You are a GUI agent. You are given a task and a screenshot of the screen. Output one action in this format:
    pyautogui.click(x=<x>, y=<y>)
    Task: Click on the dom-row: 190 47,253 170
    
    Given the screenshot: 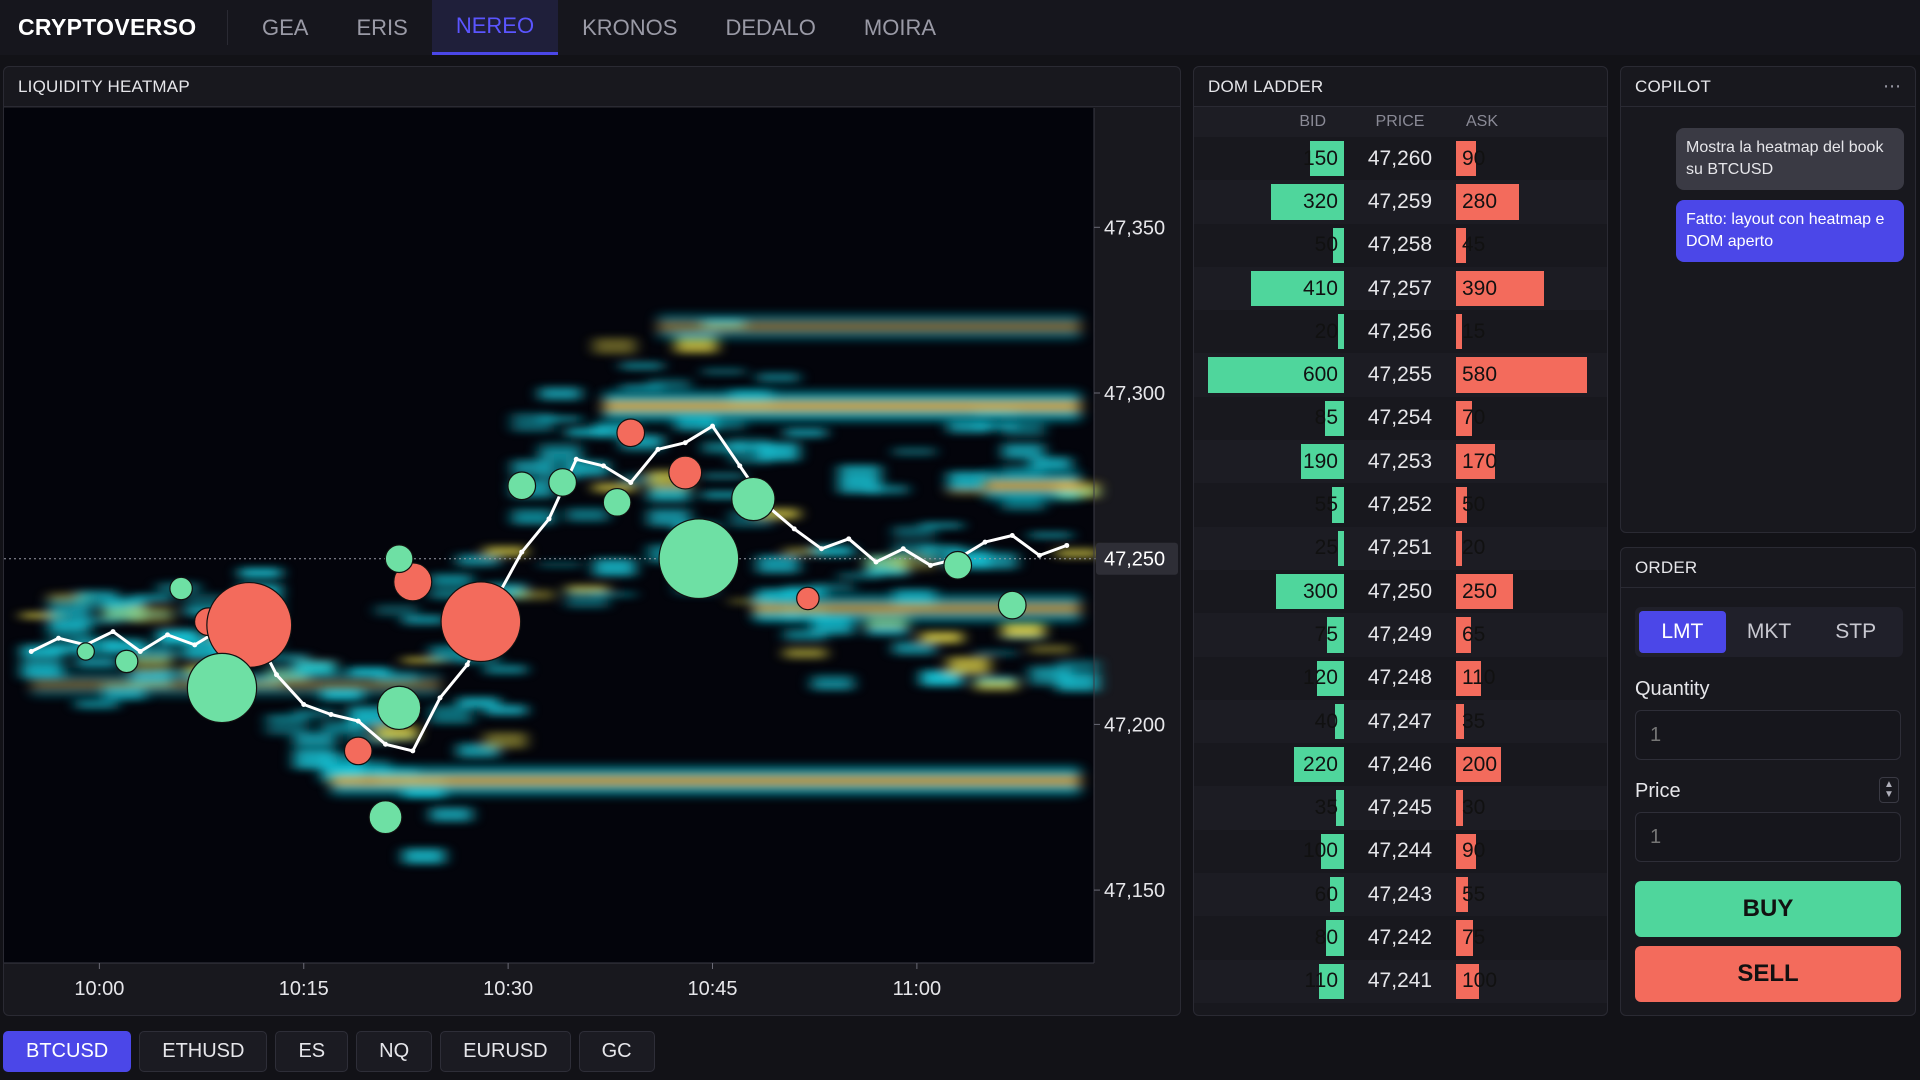 What is the action you would take?
    pyautogui.click(x=1400, y=462)
    